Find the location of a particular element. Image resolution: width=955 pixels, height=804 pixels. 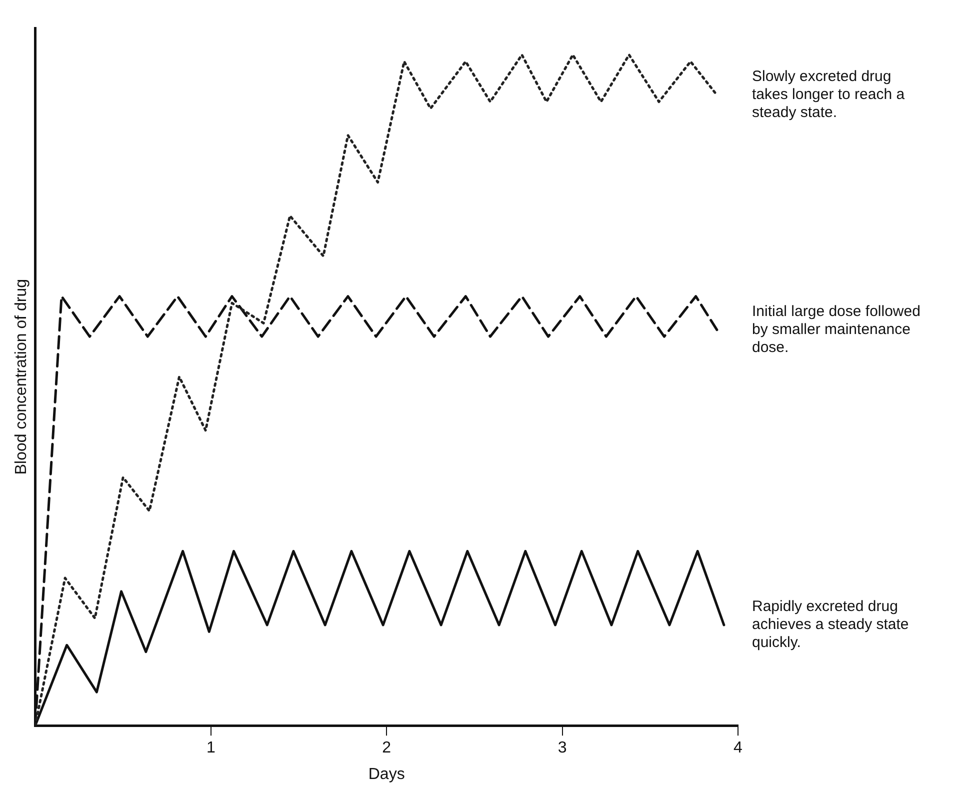

x-tick-label: 3 is located at coordinates (562, 748).